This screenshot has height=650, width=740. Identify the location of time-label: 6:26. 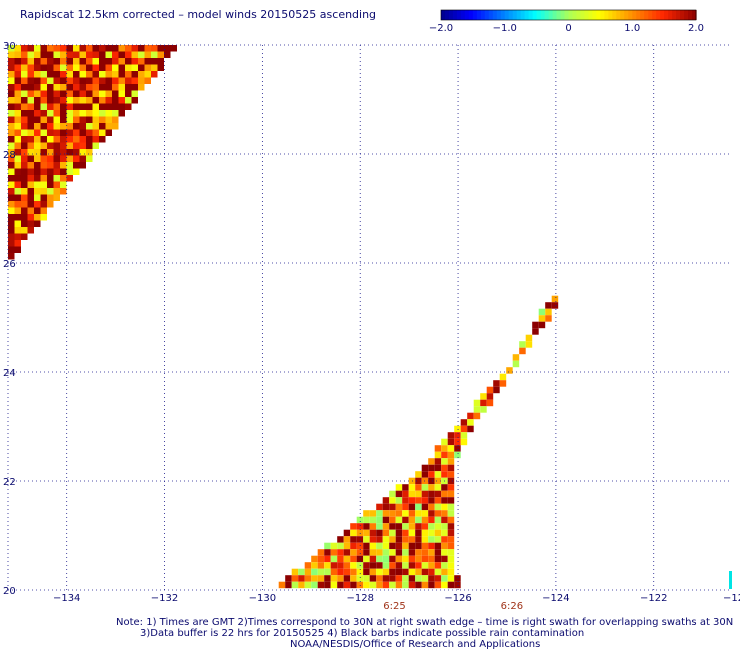
(512, 606).